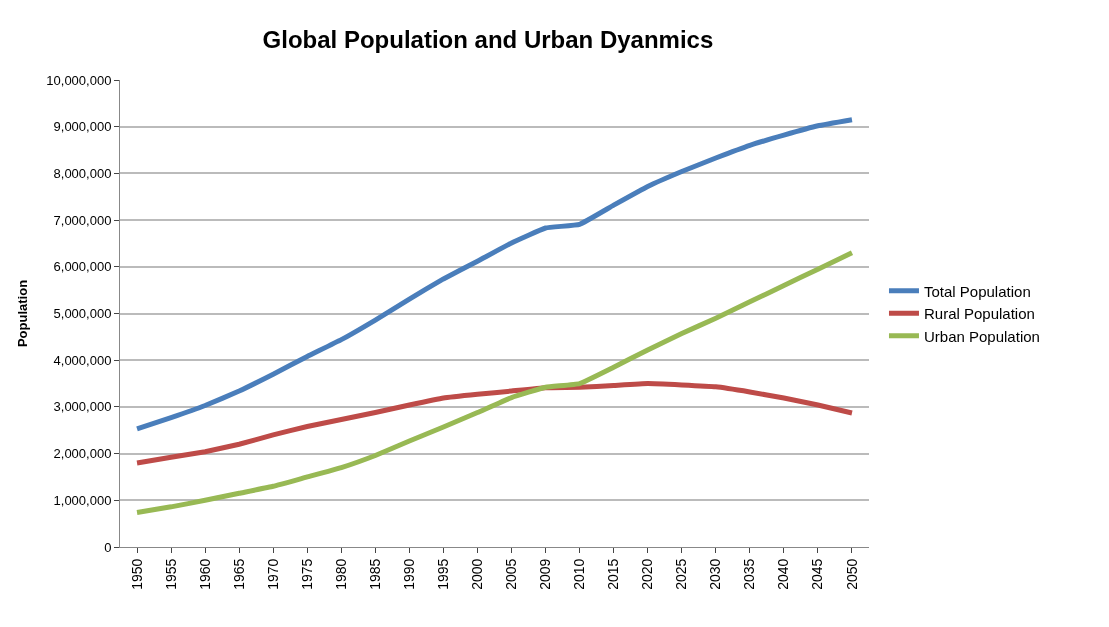 Image resolution: width=1109 pixels, height=627 pixels. Describe the element at coordinates (408, 574) in the screenshot. I see `x-tick-label: 1990` at that location.